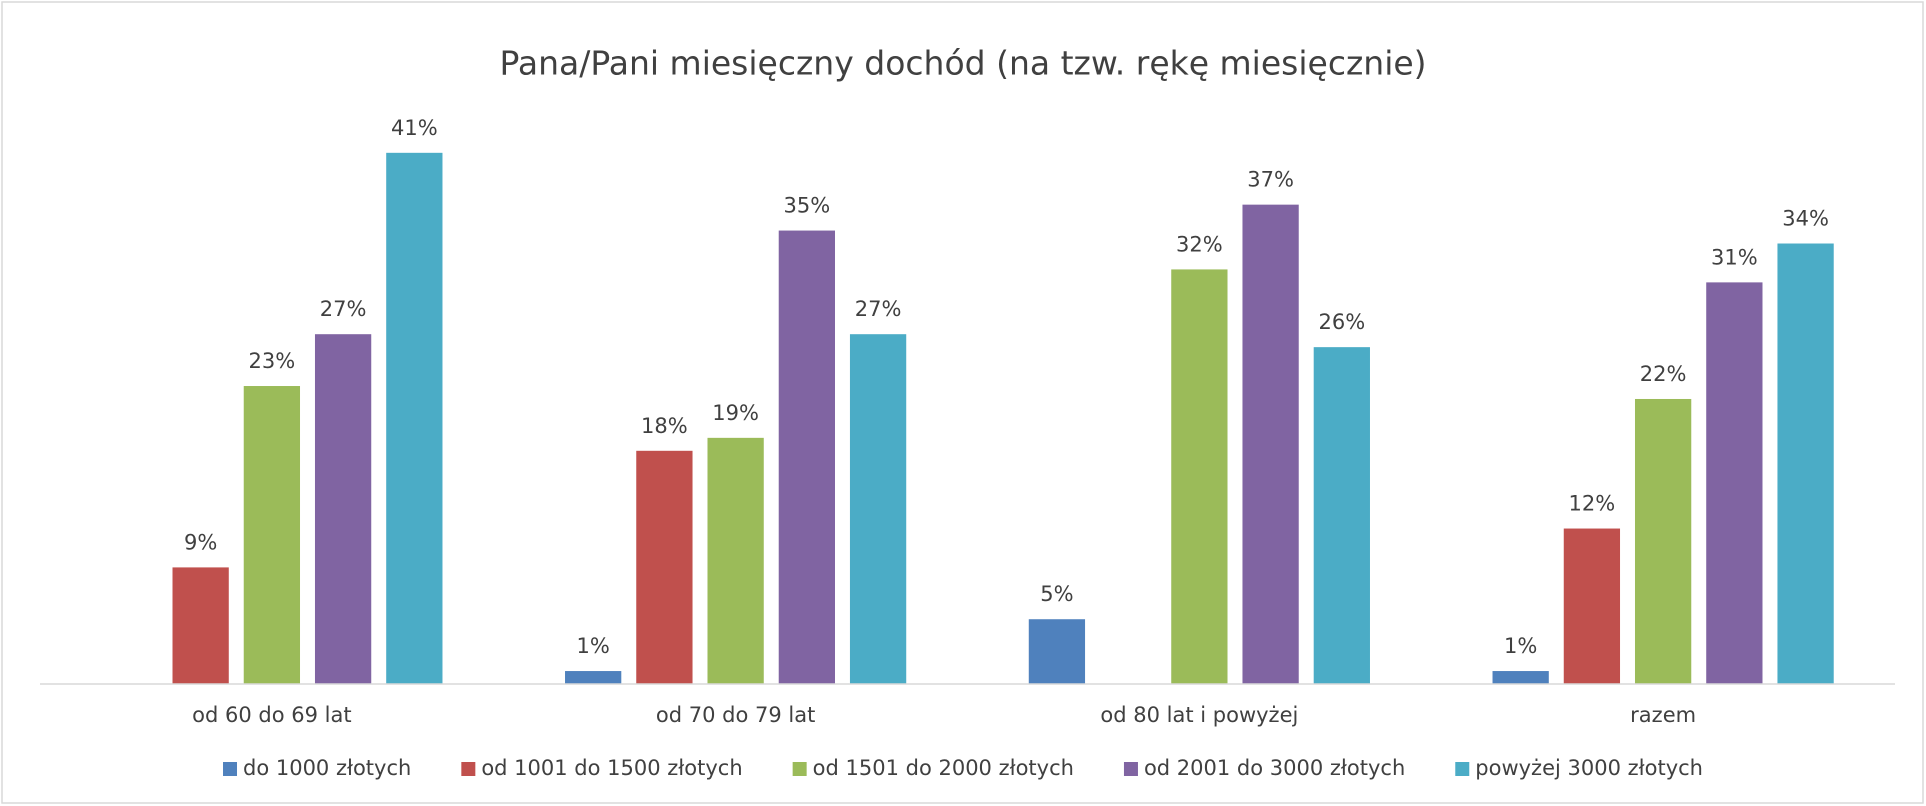  Describe the element at coordinates (414, 128) in the screenshot. I see `data-label: 41%` at that location.